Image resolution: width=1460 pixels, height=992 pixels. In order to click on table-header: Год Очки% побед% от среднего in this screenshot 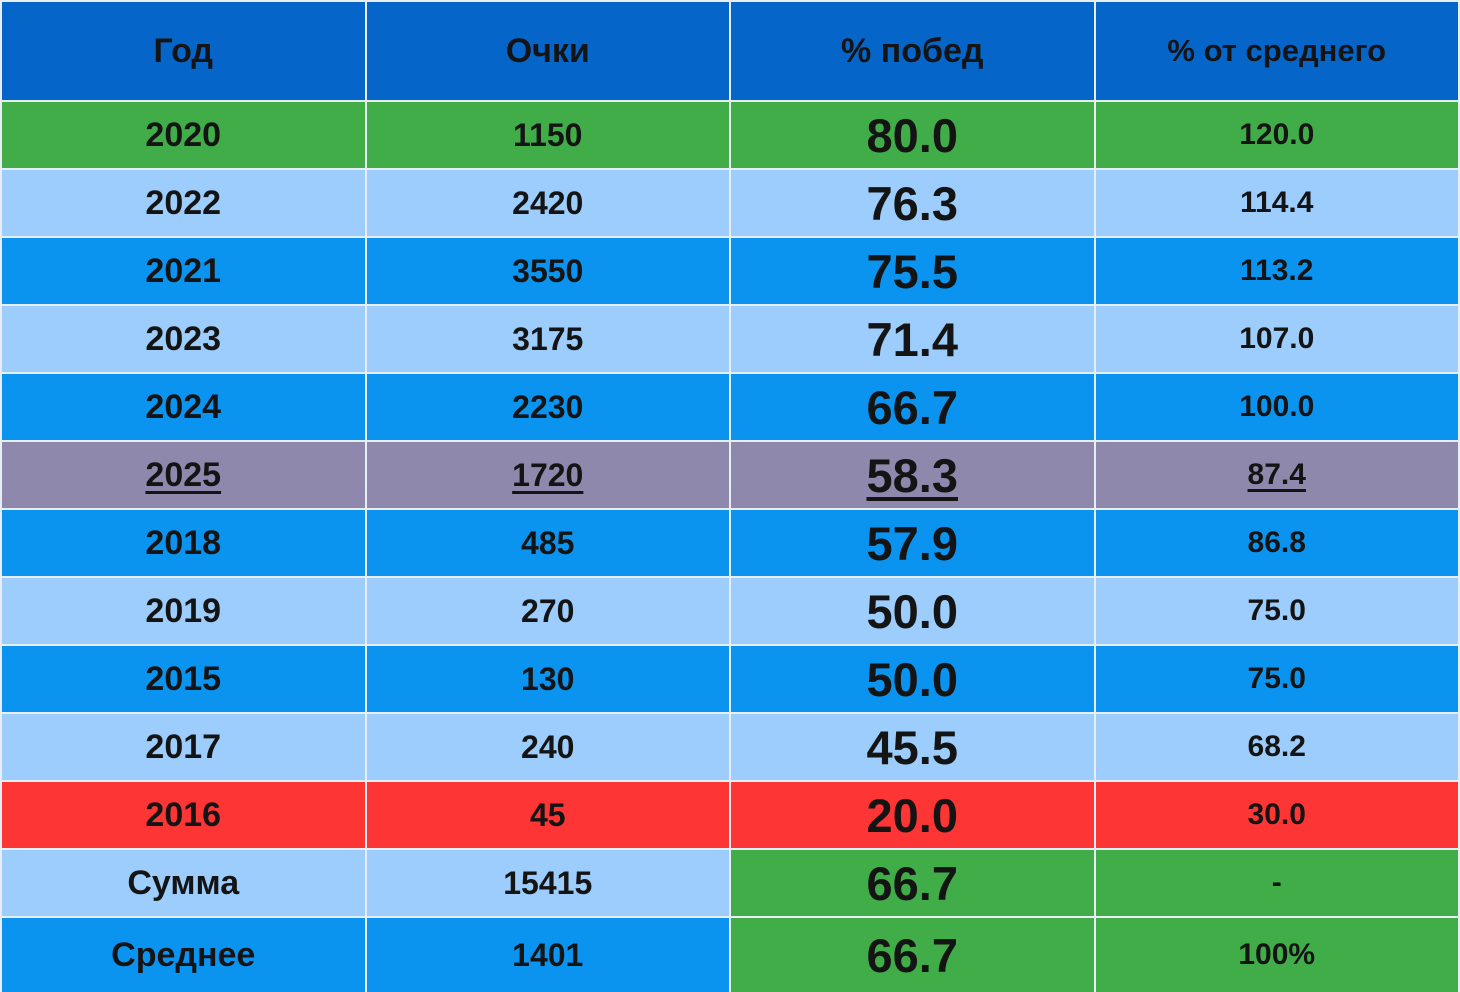, I will do `click(730, 51)`.